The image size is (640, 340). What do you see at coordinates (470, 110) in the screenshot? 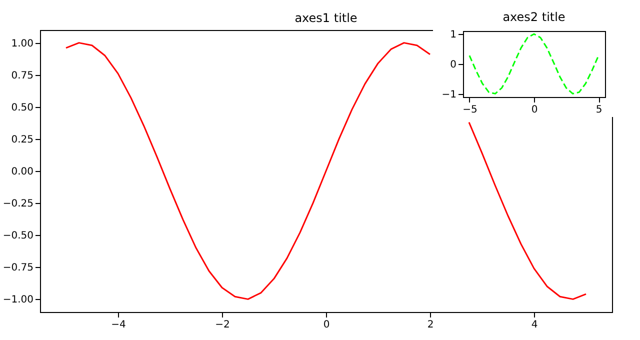
I see `x-tick-label: −5` at bounding box center [470, 110].